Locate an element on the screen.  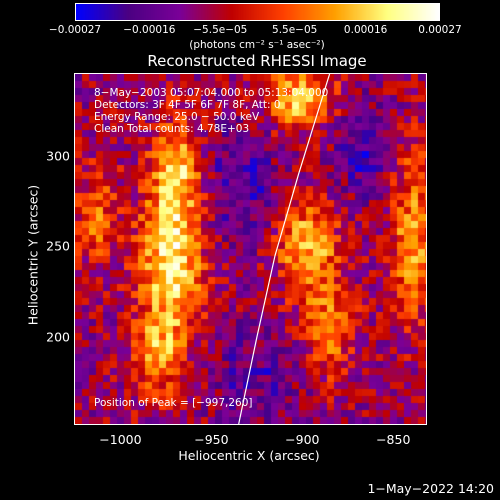
colorbar-tick-label: −5.5e−05 is located at coordinates (220, 30).